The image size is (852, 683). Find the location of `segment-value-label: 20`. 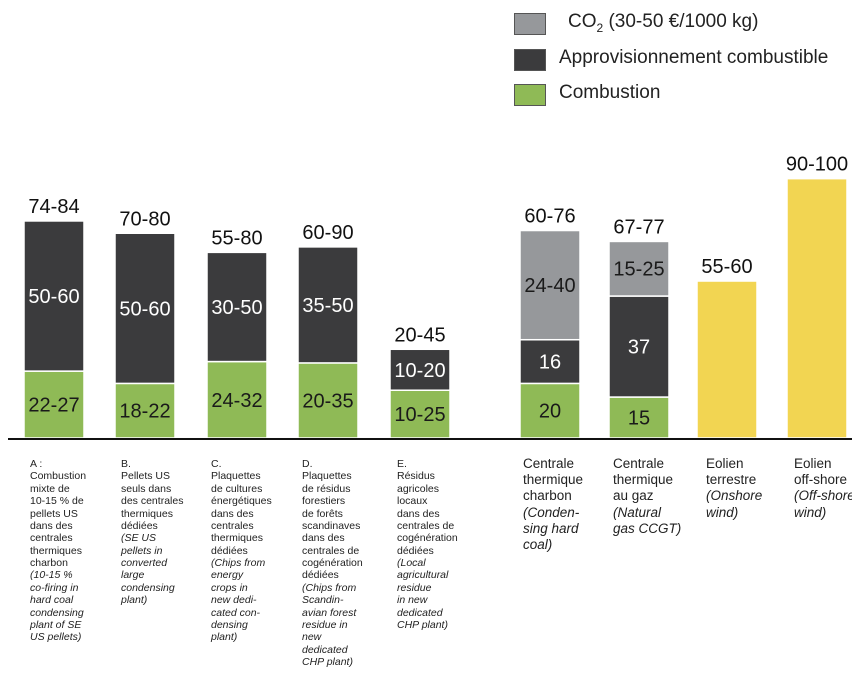

segment-value-label: 20 is located at coordinates (550, 412).